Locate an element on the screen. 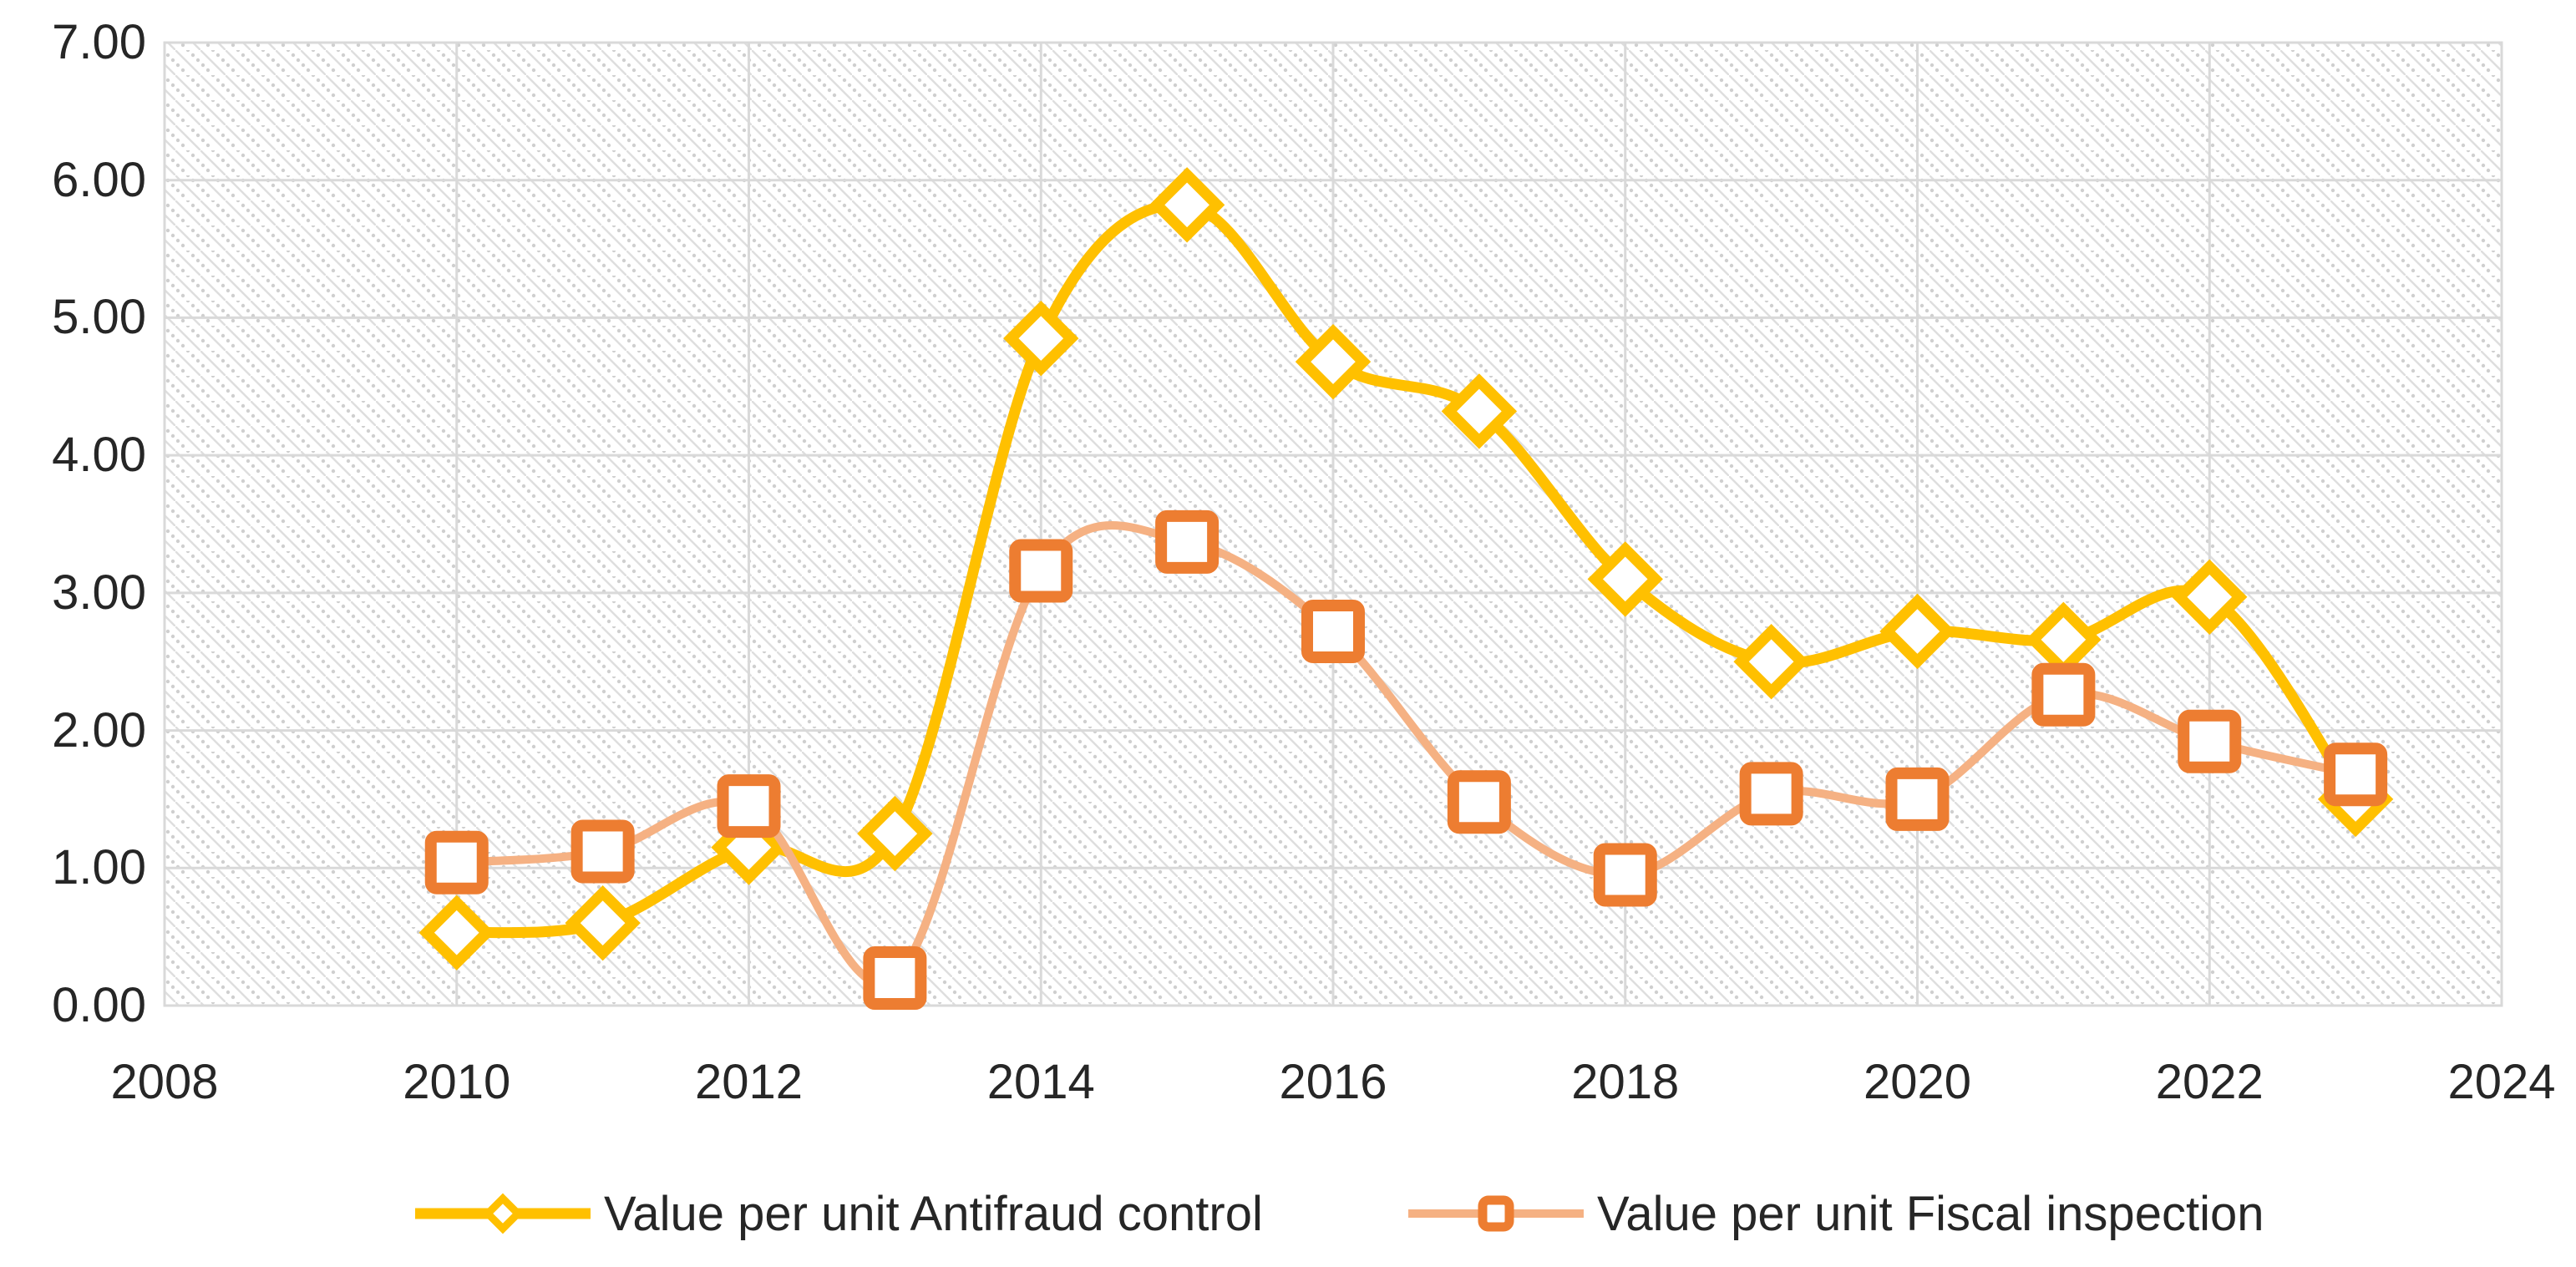  x-tick-label: 2020 is located at coordinates (1917, 1082).